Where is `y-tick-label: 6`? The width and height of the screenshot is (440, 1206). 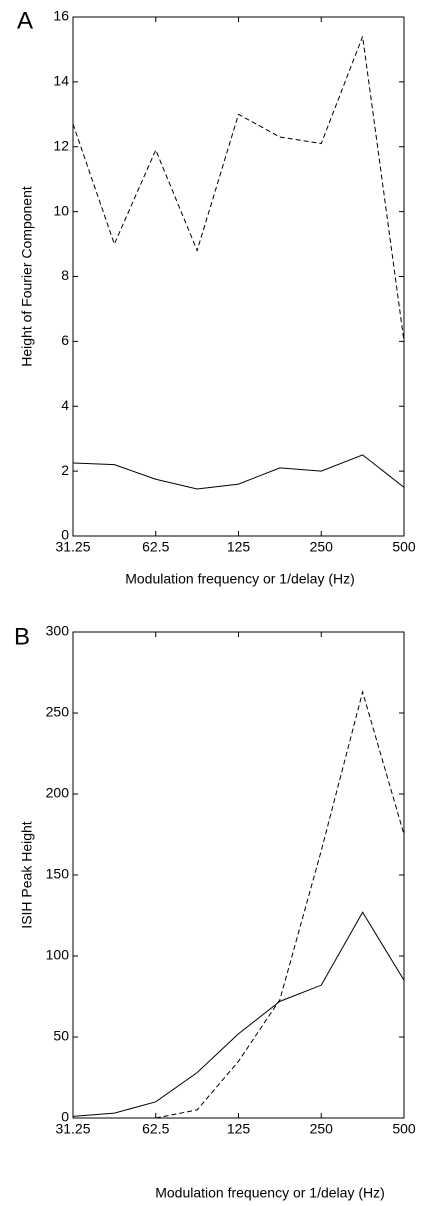 y-tick-label: 6 is located at coordinates (65, 340).